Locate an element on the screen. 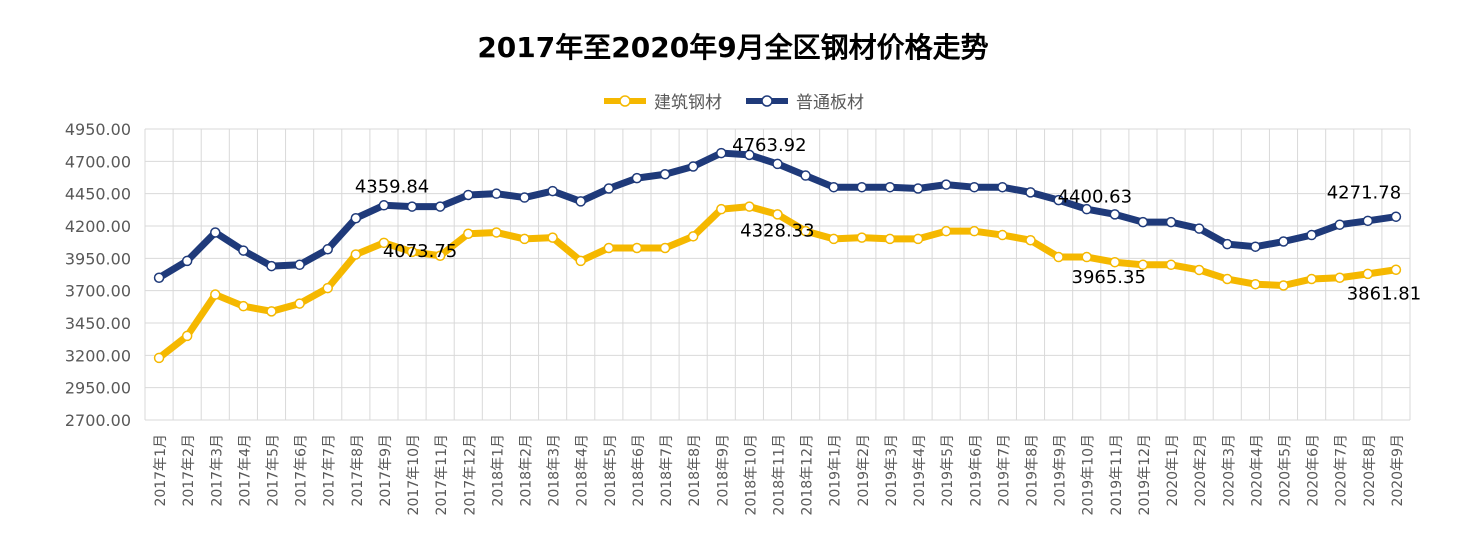 This screenshot has width=1466, height=556. x-tick-label-5: 2017年6月 is located at coordinates (302, 470).